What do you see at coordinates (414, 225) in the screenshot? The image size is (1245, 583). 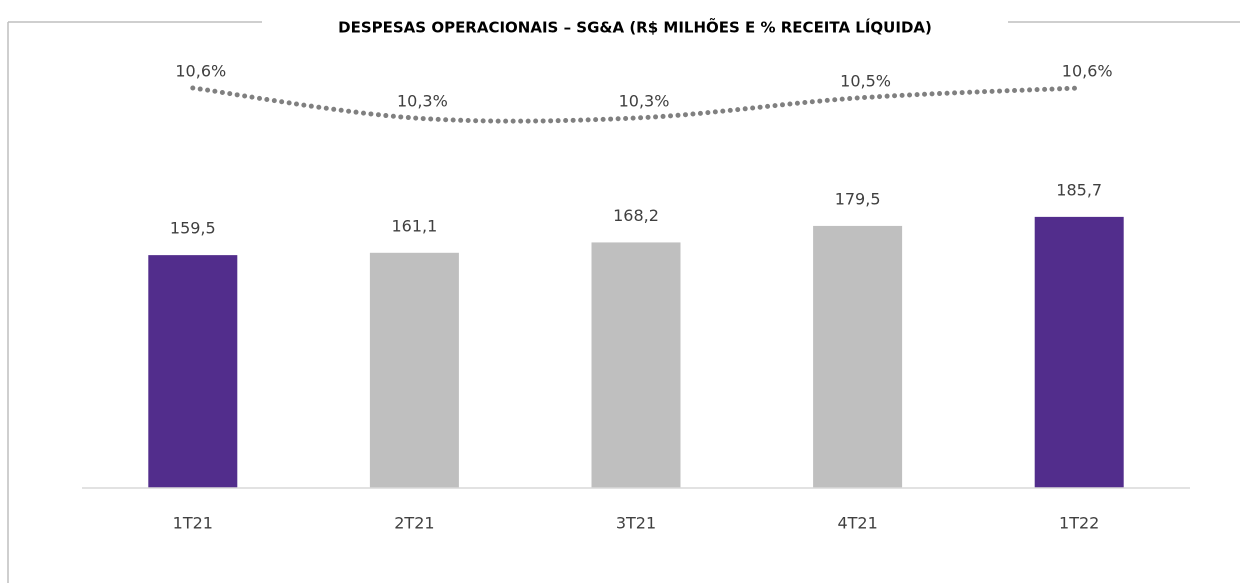 I see `bar-value-label: 161,1` at bounding box center [414, 225].